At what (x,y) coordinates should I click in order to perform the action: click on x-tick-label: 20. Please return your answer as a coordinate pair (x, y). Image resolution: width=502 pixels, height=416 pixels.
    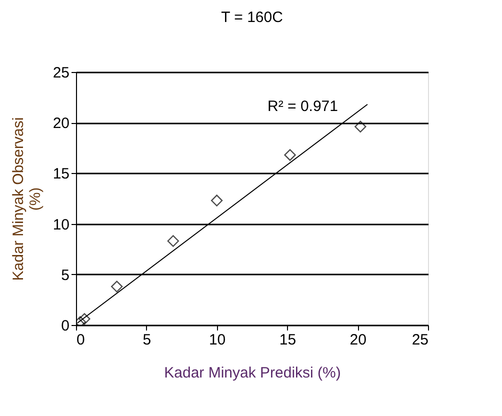
    Looking at the image, I should click on (358, 340).